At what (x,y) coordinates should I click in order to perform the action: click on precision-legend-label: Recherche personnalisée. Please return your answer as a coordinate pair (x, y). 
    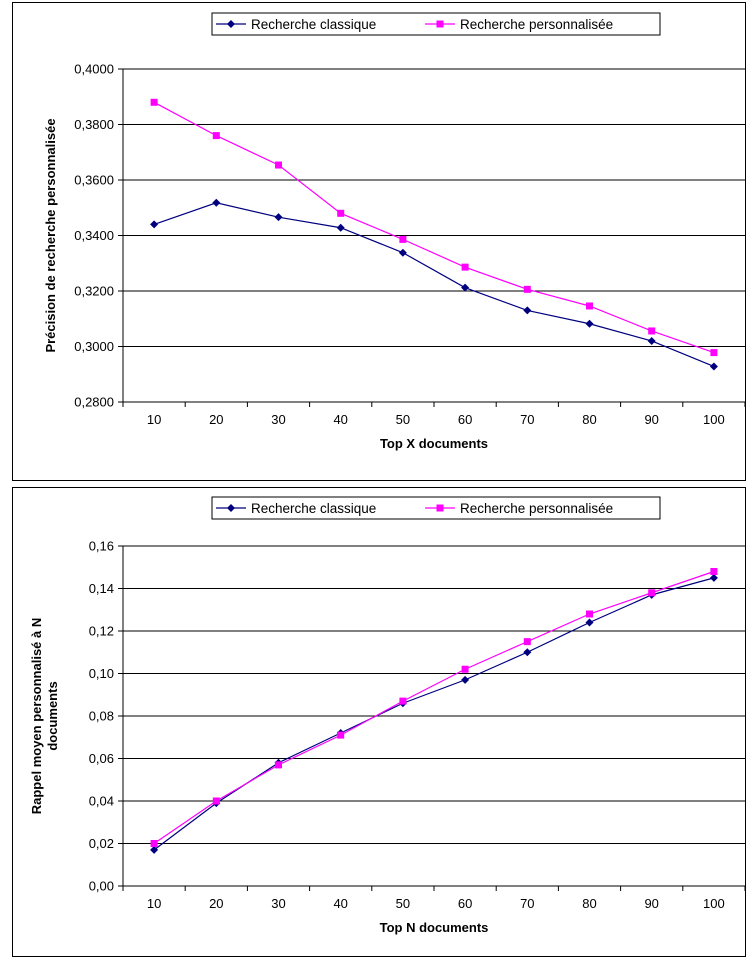
    Looking at the image, I should click on (536, 24).